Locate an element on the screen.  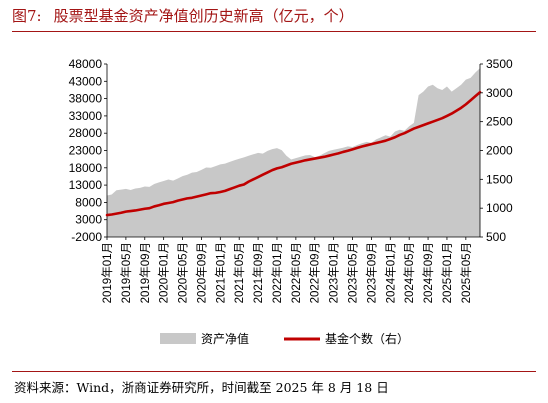
x-tick-label: 2019年09月 is located at coordinates (145, 272).